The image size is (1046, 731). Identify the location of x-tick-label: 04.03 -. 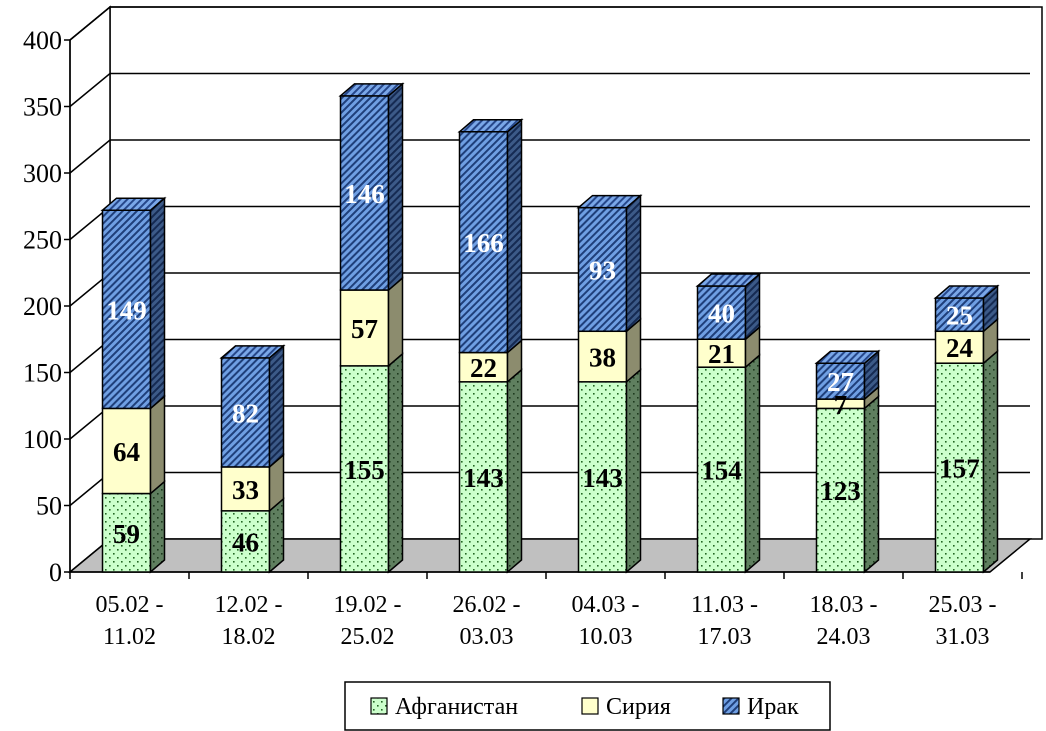
(606, 605).